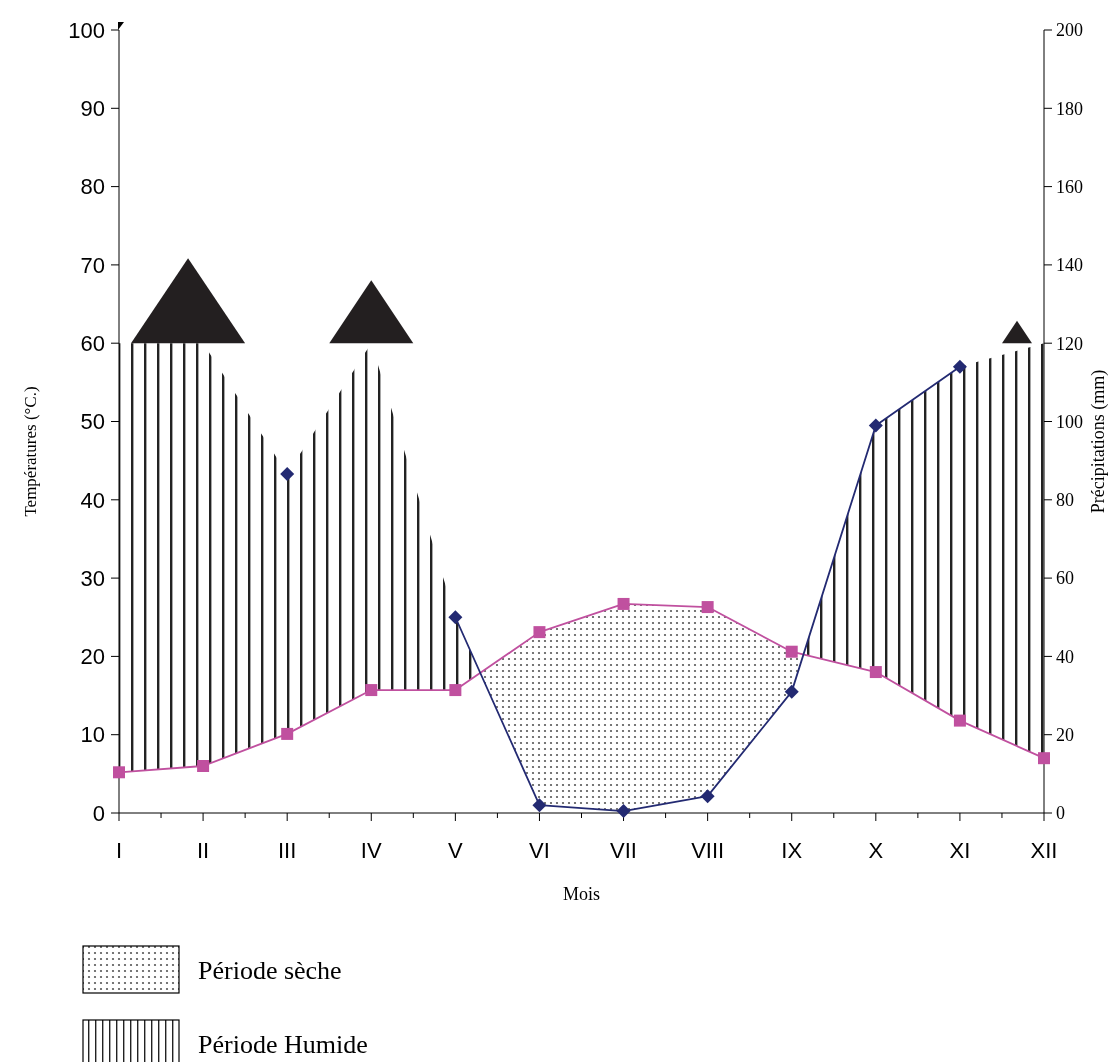 The image size is (1113, 1062). Describe the element at coordinates (92, 265) in the screenshot. I see `y-tick-label: 70` at that location.